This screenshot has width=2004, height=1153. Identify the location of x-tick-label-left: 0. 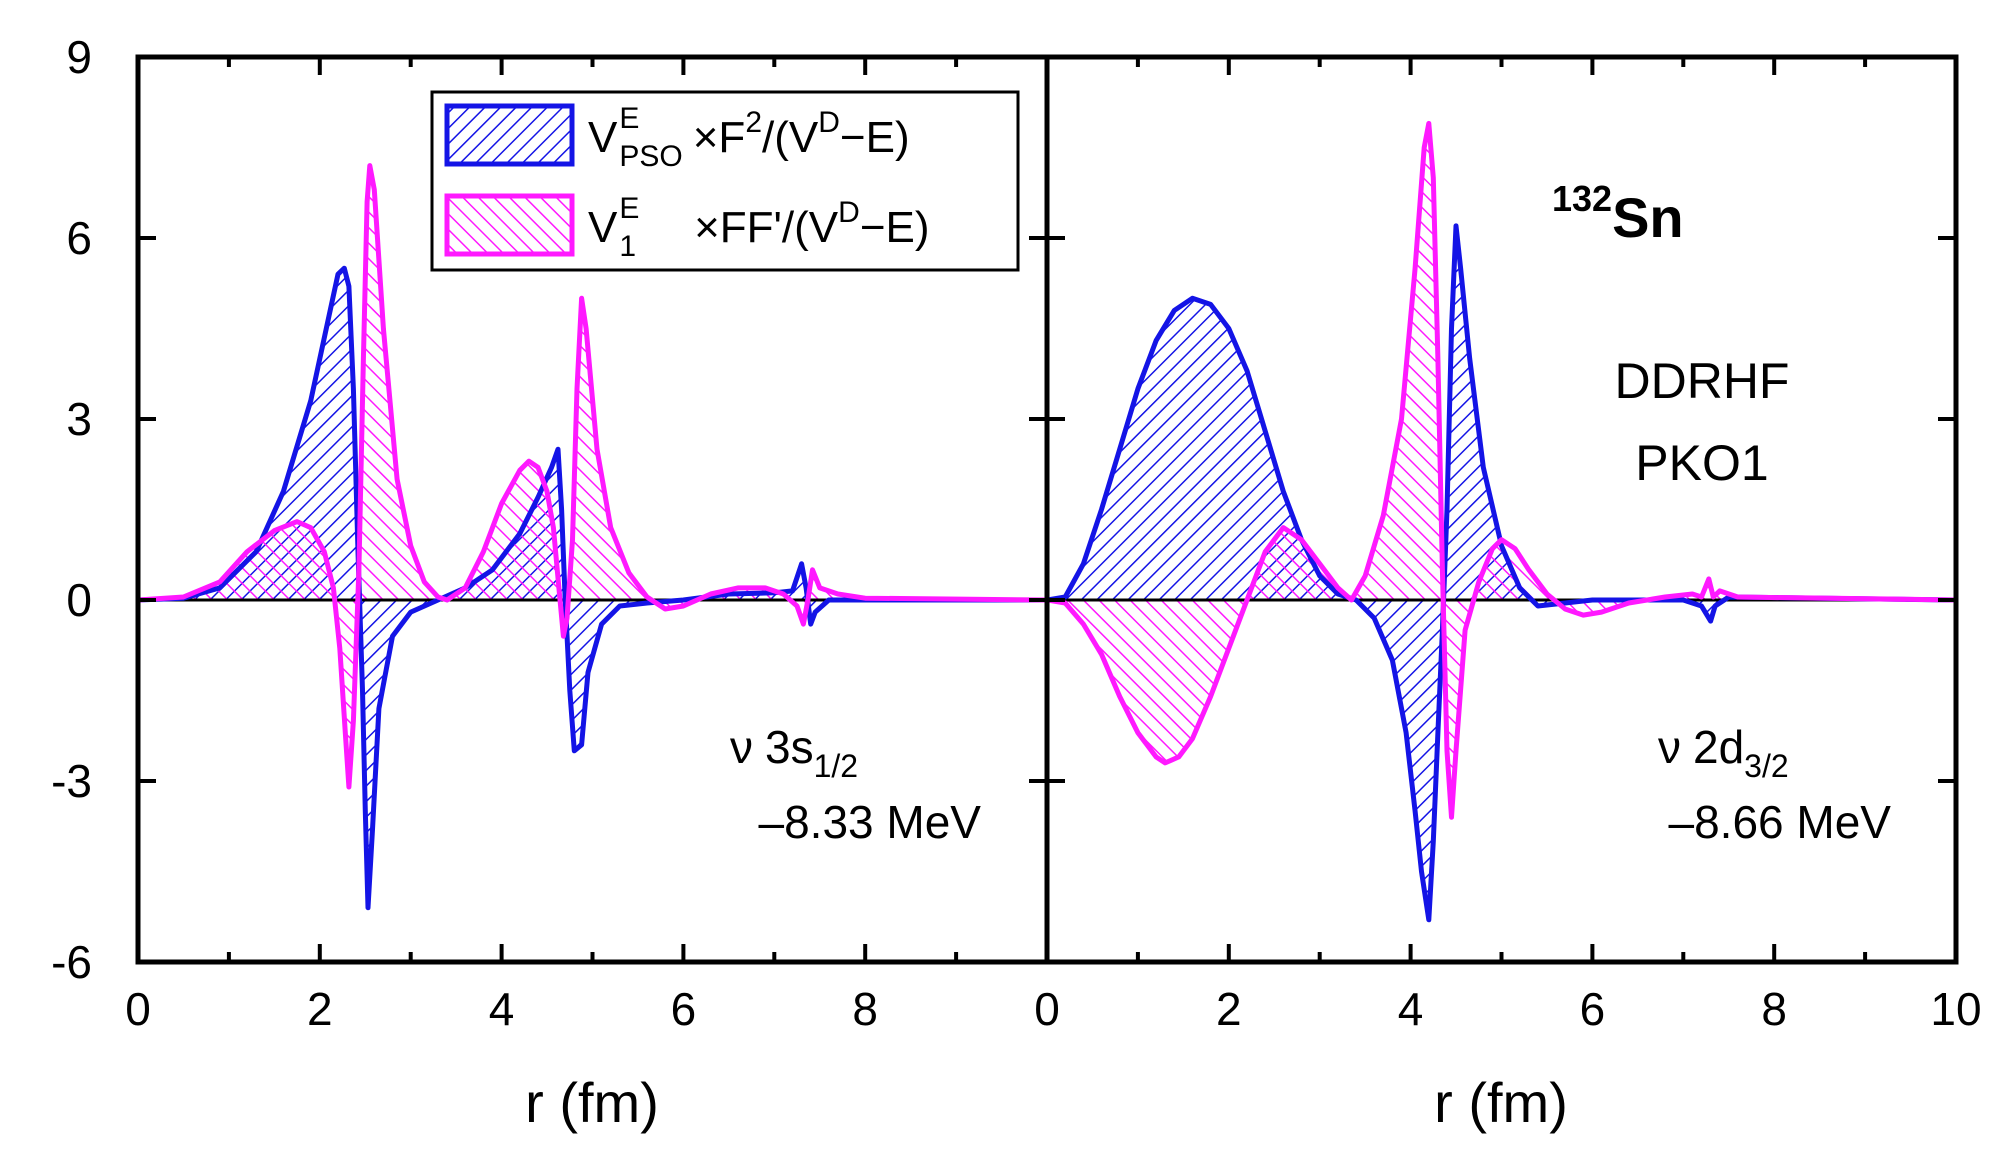
(138, 1009).